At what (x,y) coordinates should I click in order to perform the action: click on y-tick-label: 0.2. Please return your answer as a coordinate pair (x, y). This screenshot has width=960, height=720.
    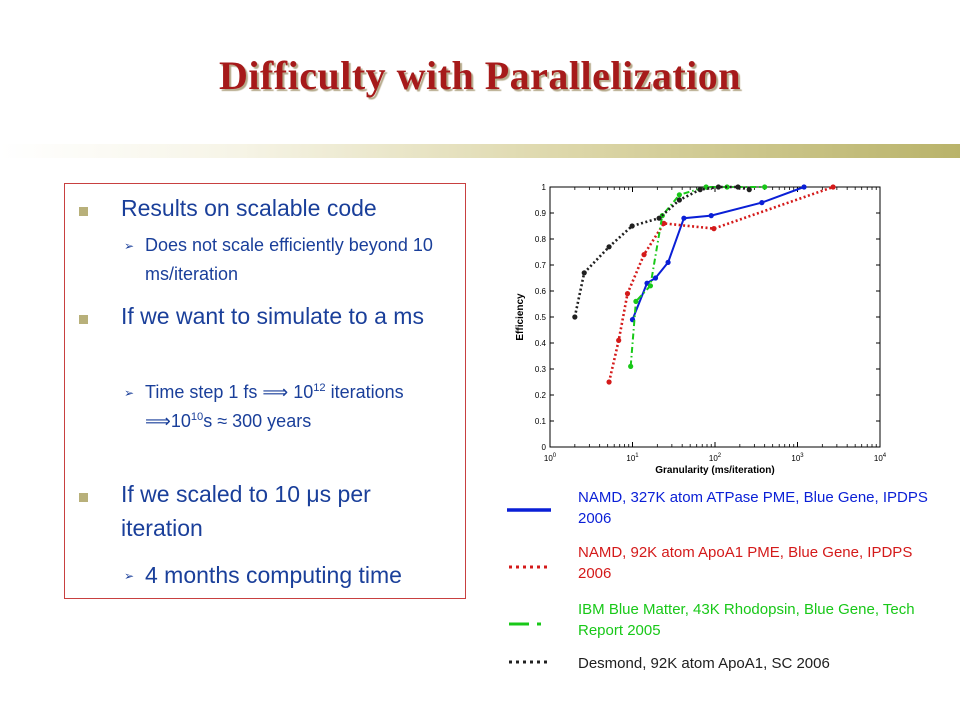
    Looking at the image, I should click on (541, 395).